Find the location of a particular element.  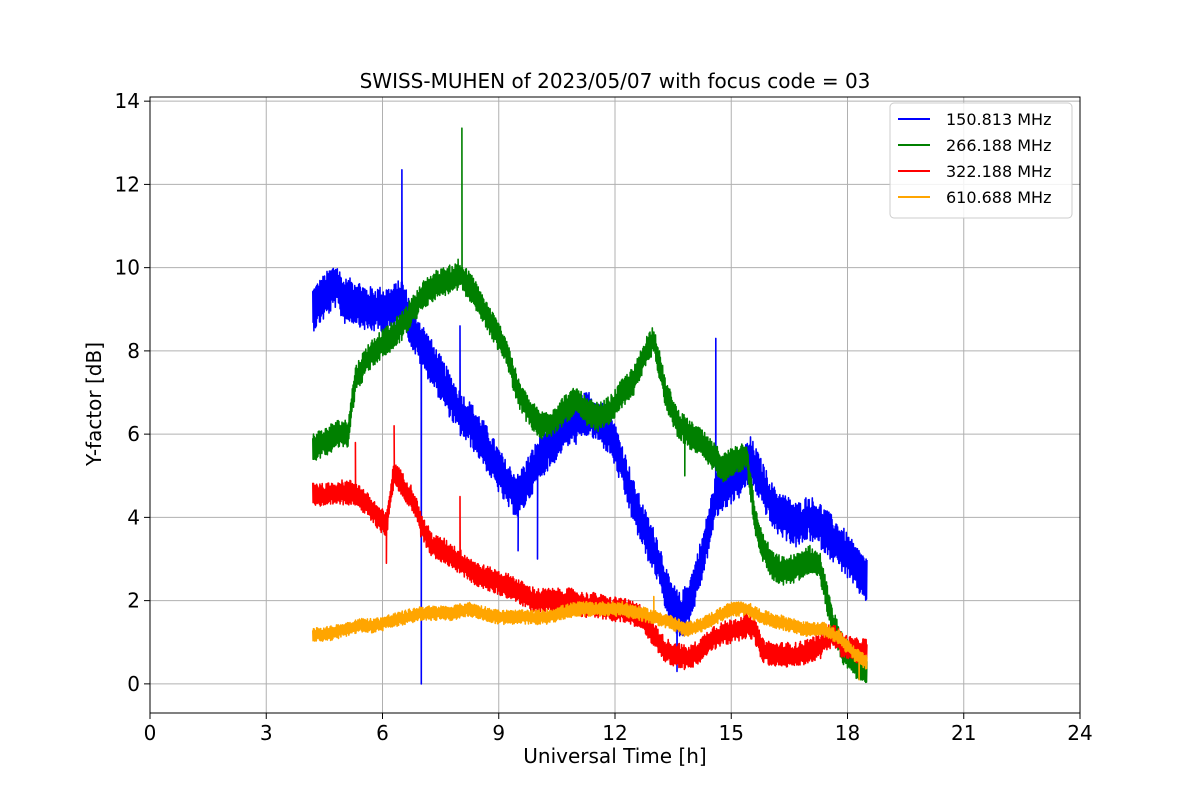

legend-label-1: 150.813 MHz is located at coordinates (998, 119).